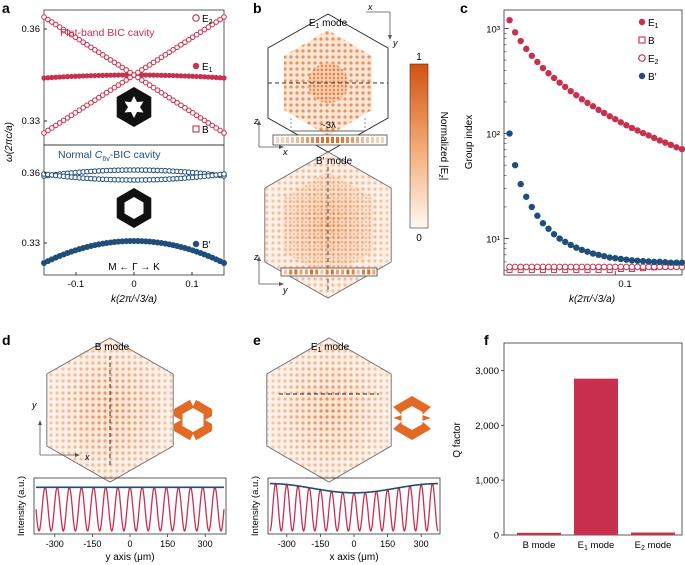 The width and height of the screenshot is (685, 565). I want to click on panel-a-ytick-top-1: 0.33, so click(31, 121).